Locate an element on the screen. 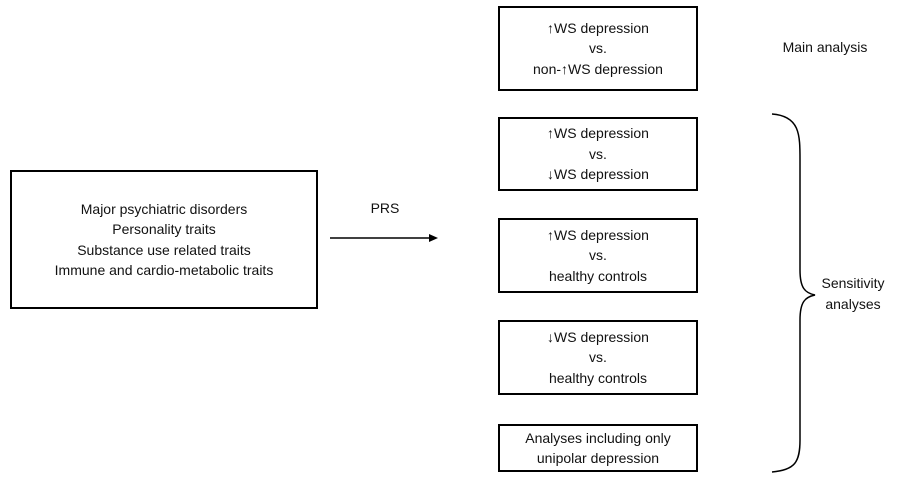 The height and width of the screenshot is (479, 907). left-box-line: Immune and cardio-metabolic traits is located at coordinates (164, 270).